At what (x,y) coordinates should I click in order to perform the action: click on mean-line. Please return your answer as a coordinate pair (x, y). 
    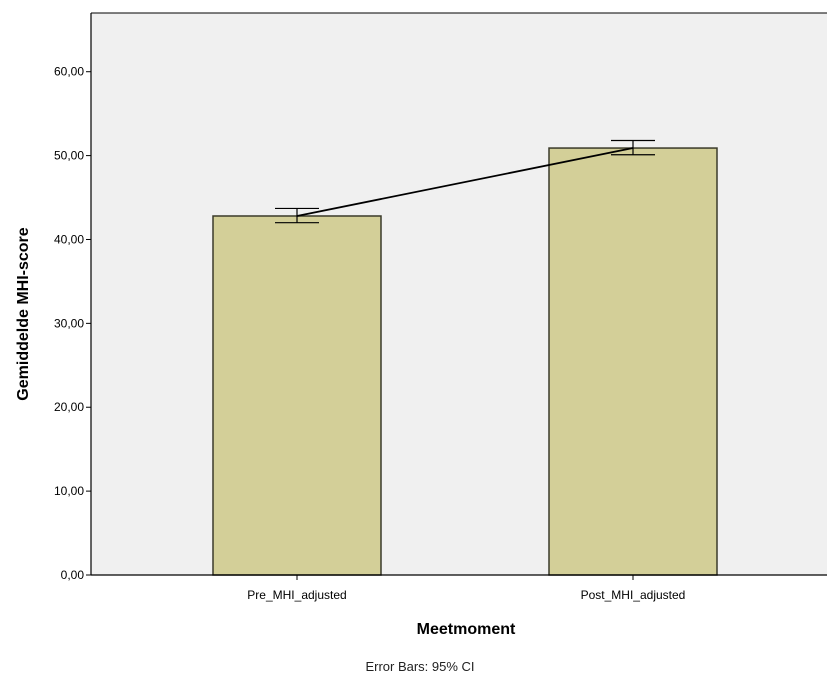
    Looking at the image, I should click on (465, 182).